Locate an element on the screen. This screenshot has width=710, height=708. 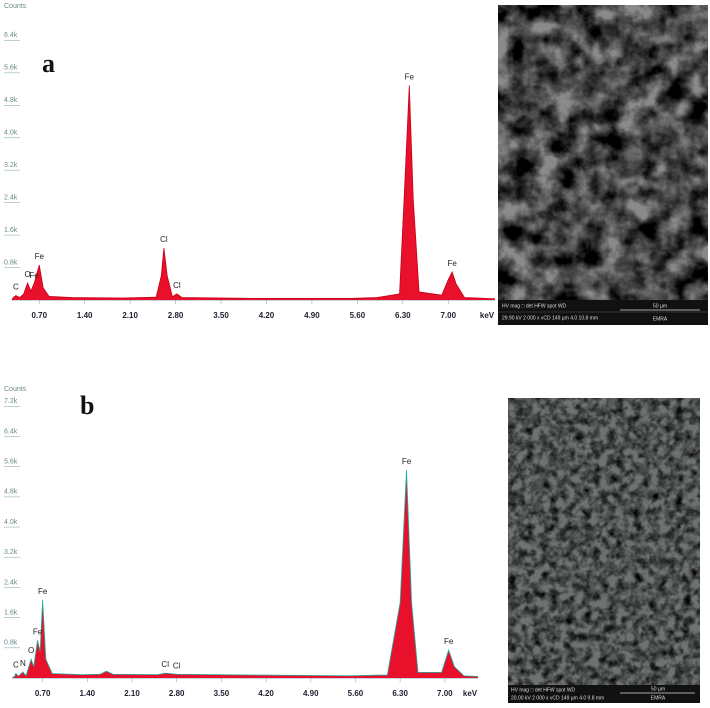
info-values: 20.00 kV 2 000 x vCD 149 µm 4.0 9.8 mm is located at coordinates (557, 698).